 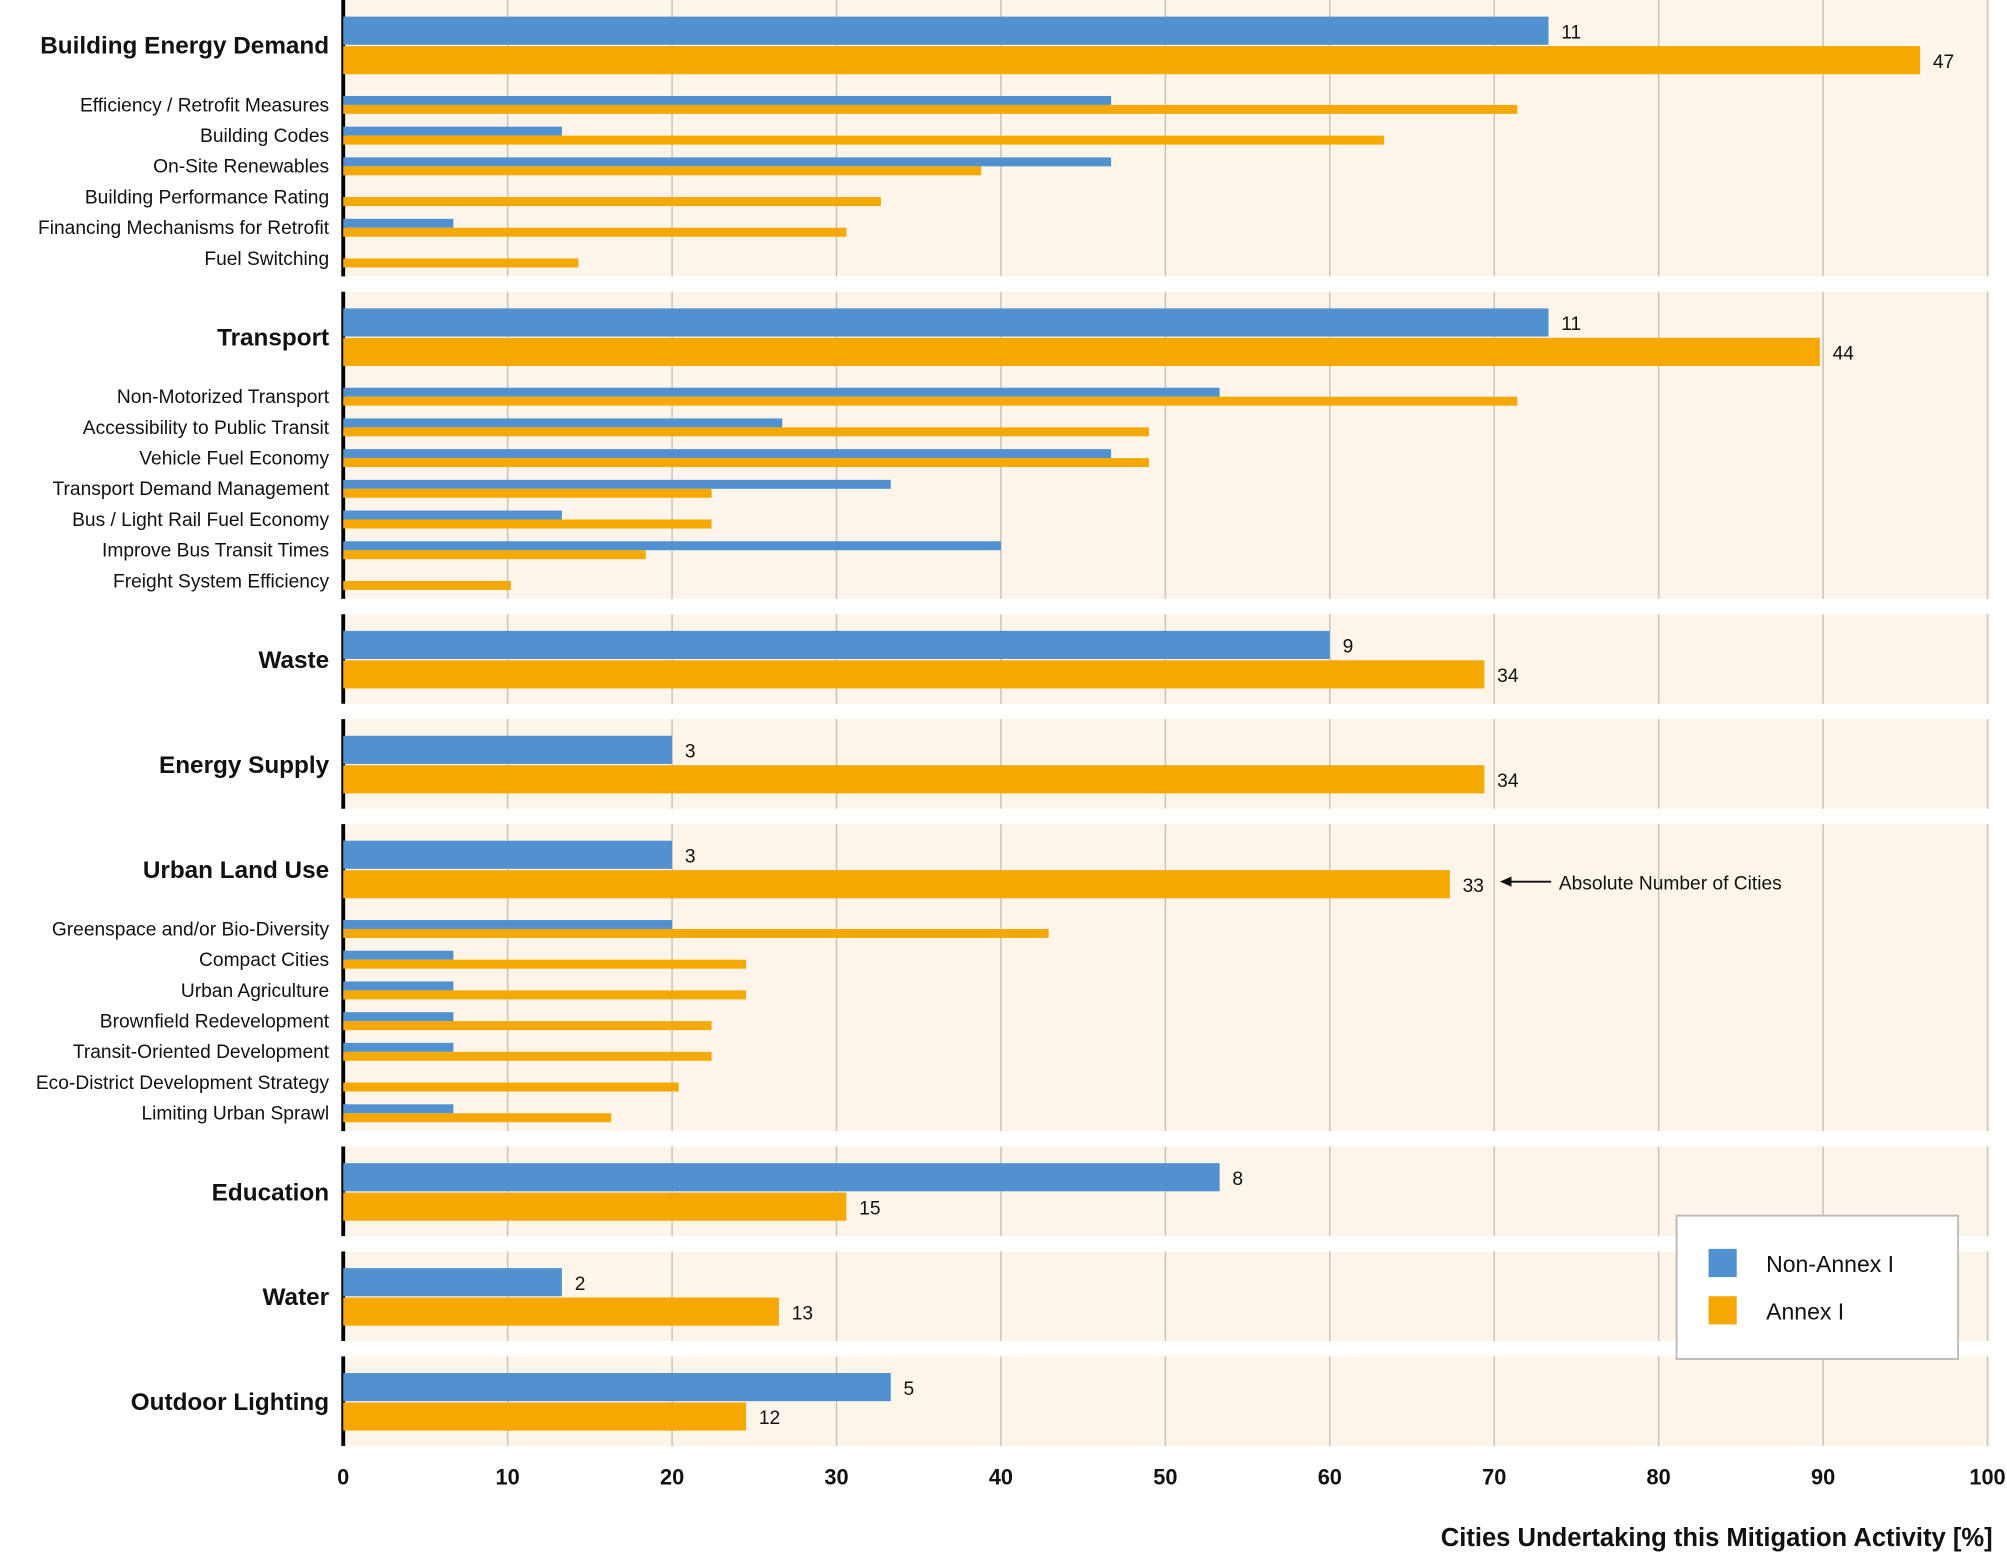 I want to click on item-label: Transit-Oriented Development, so click(x=201, y=1052).